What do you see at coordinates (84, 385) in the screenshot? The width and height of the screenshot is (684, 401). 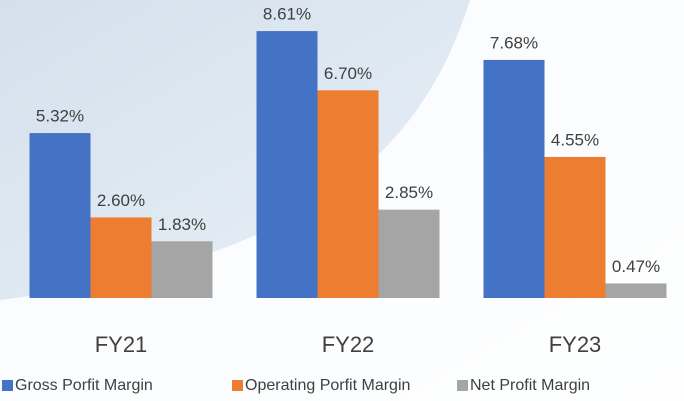 I see `legend-label: Gross Porfit Margin` at bounding box center [84, 385].